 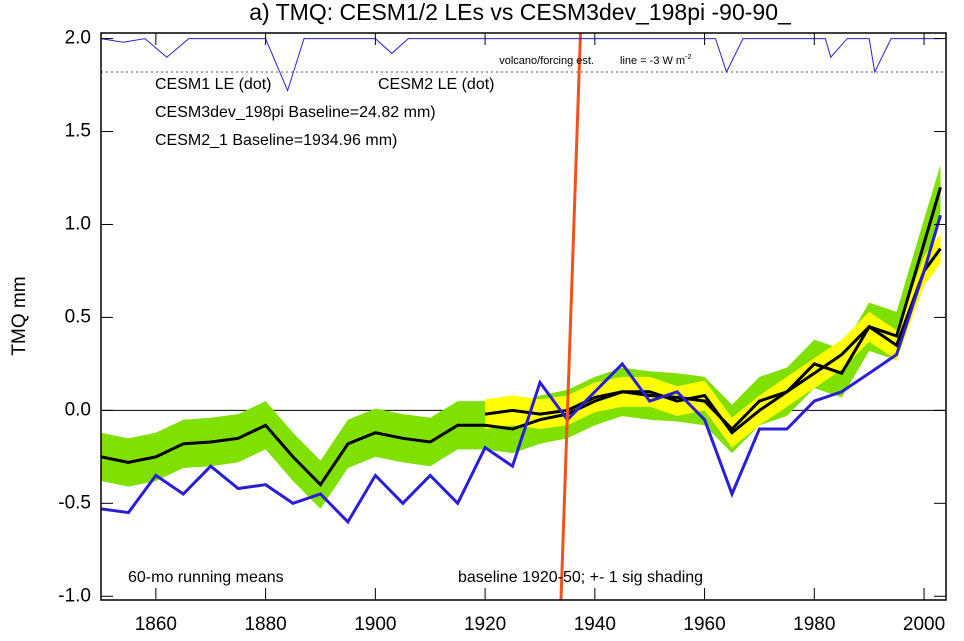 I want to click on x-tick-label: 1980, so click(x=814, y=624).